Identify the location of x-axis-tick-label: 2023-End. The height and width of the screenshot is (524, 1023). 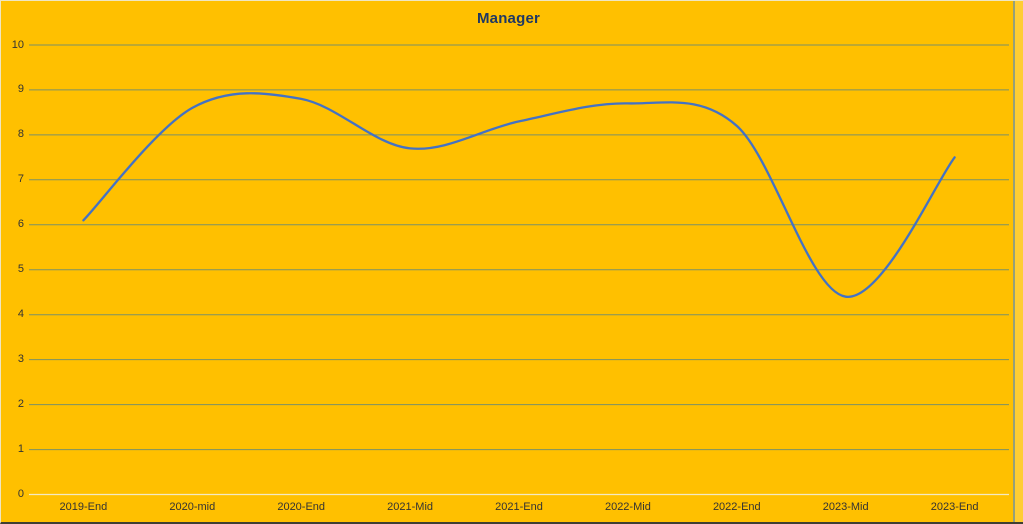
(954, 507).